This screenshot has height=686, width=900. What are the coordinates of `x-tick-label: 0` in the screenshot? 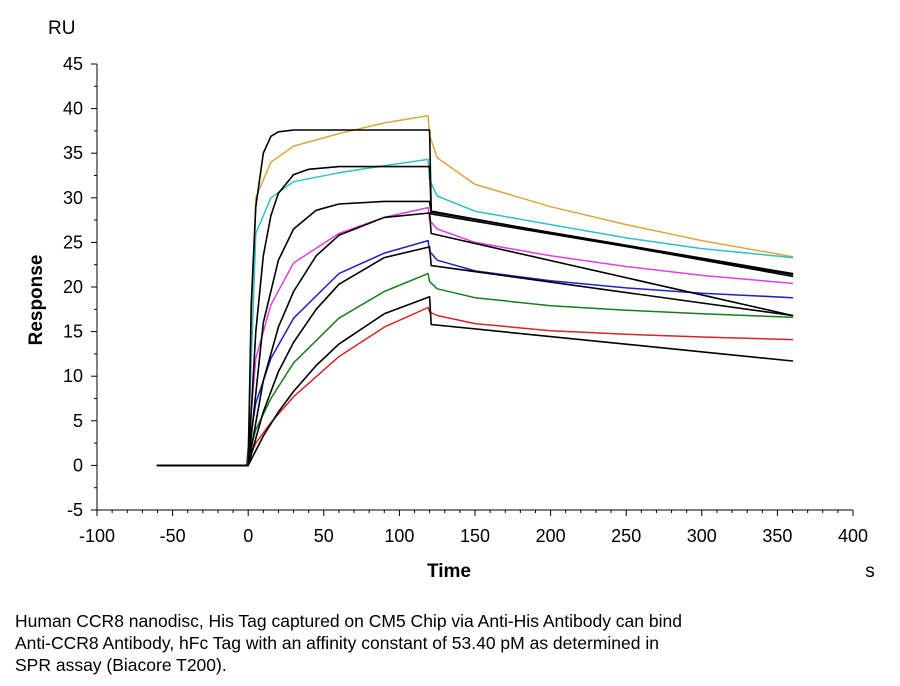 It's located at (248, 536).